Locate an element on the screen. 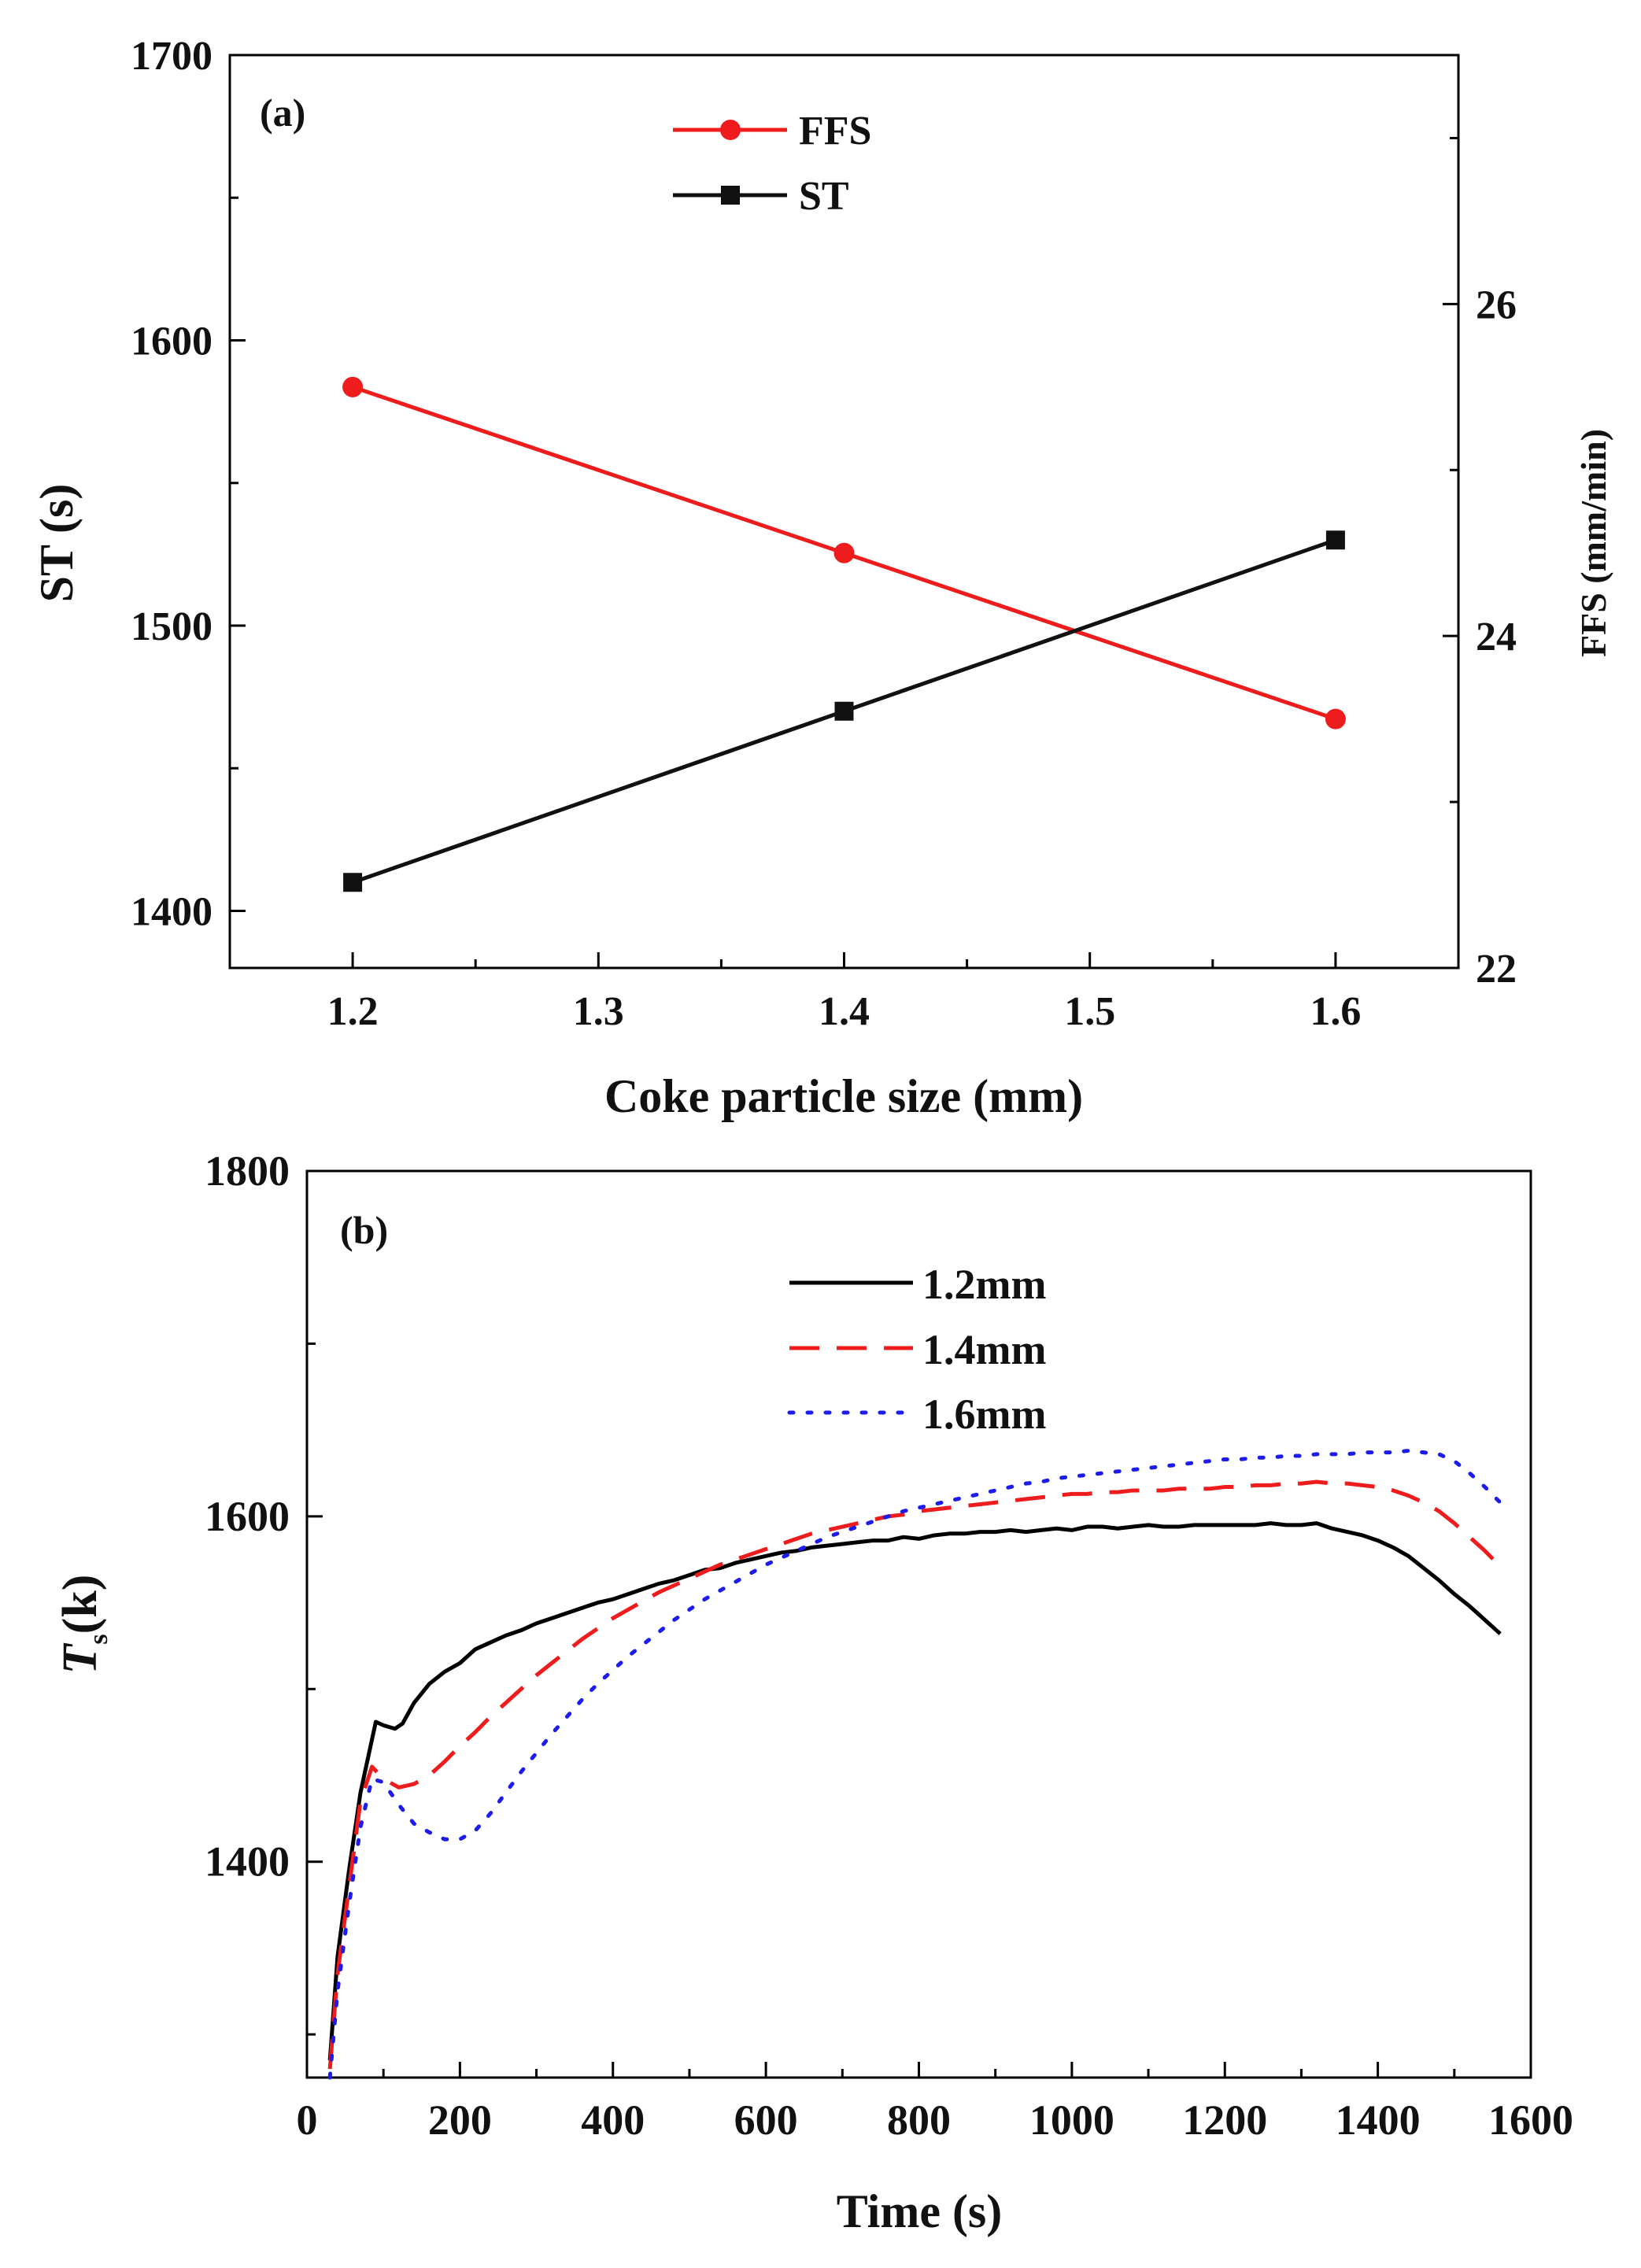  panel-a-right-y-axis-title: FFS (mm/min) is located at coordinates (1593, 543).